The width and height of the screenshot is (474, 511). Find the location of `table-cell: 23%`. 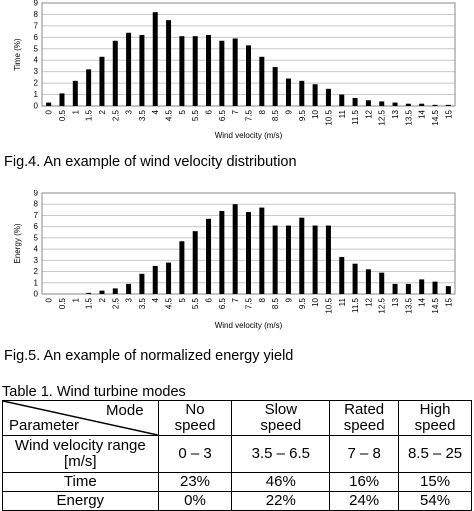

table-cell: 23% is located at coordinates (195, 482).